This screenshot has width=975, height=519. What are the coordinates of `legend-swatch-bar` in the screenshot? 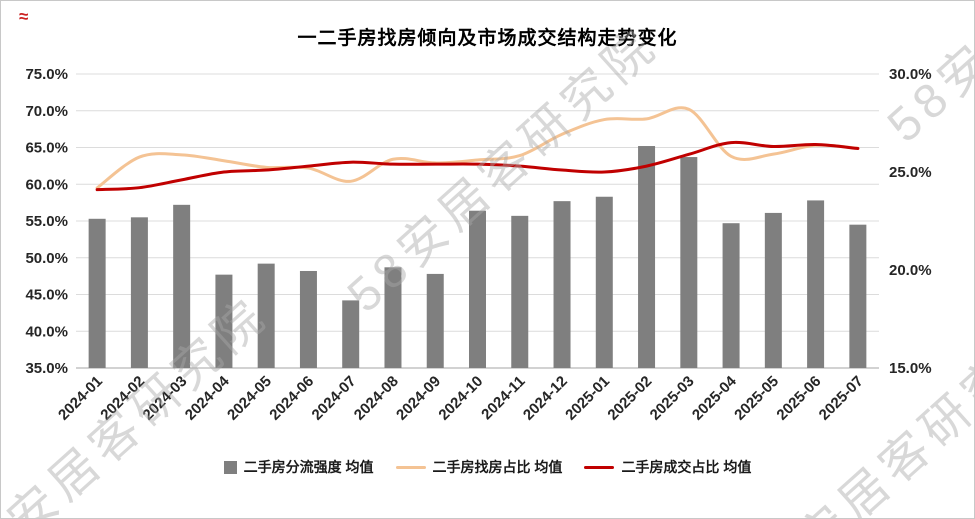 It's located at (230, 467).